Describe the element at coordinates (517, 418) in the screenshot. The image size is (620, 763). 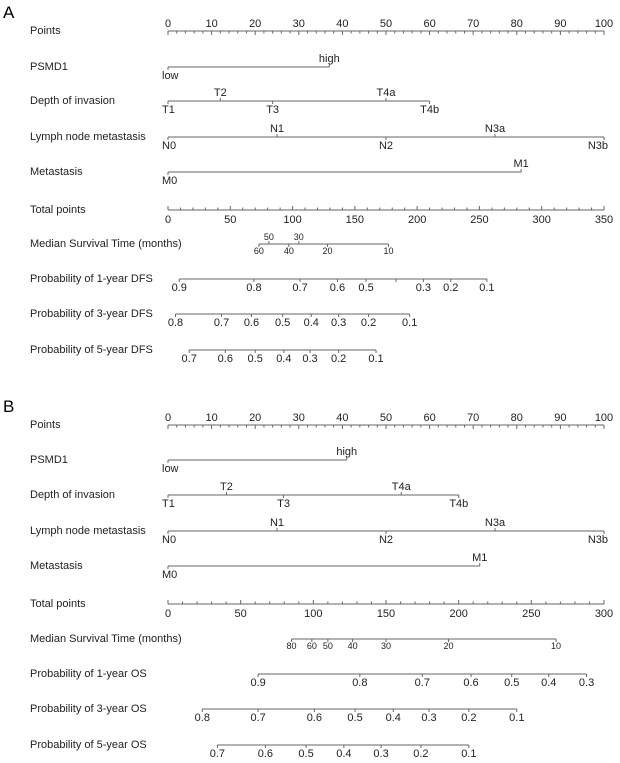
I see `tick-label: 80` at that location.